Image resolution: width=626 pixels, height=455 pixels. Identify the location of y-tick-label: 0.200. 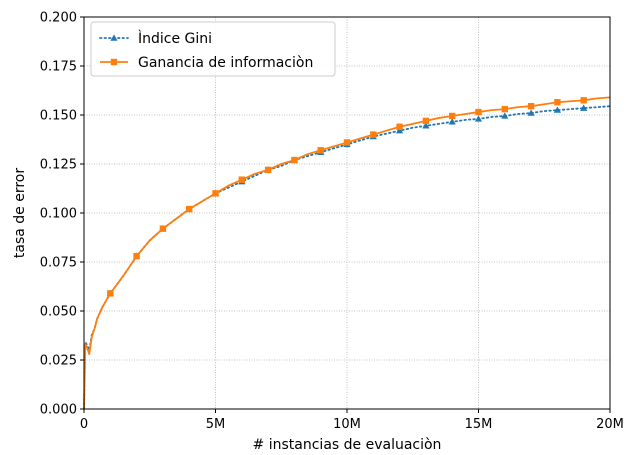
(58, 18).